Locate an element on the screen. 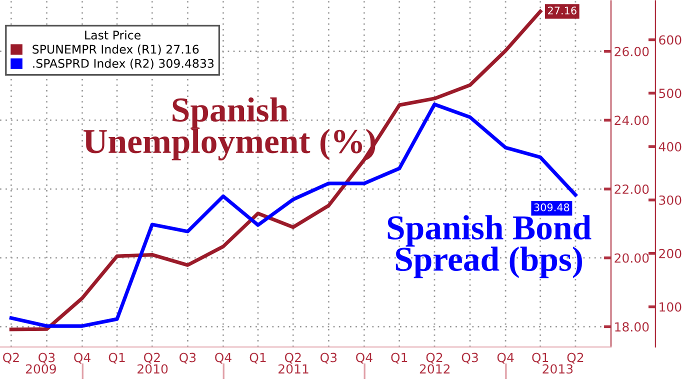  data-label: 27.16 is located at coordinates (562, 10).